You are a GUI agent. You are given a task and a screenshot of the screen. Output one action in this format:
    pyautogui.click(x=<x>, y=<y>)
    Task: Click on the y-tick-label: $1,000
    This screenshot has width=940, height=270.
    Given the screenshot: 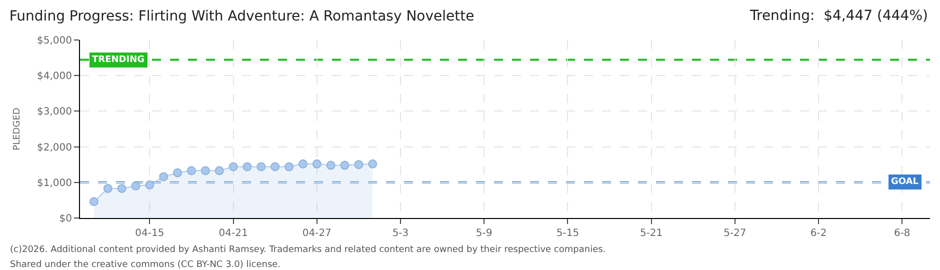 What is the action you would take?
    pyautogui.click(x=54, y=183)
    